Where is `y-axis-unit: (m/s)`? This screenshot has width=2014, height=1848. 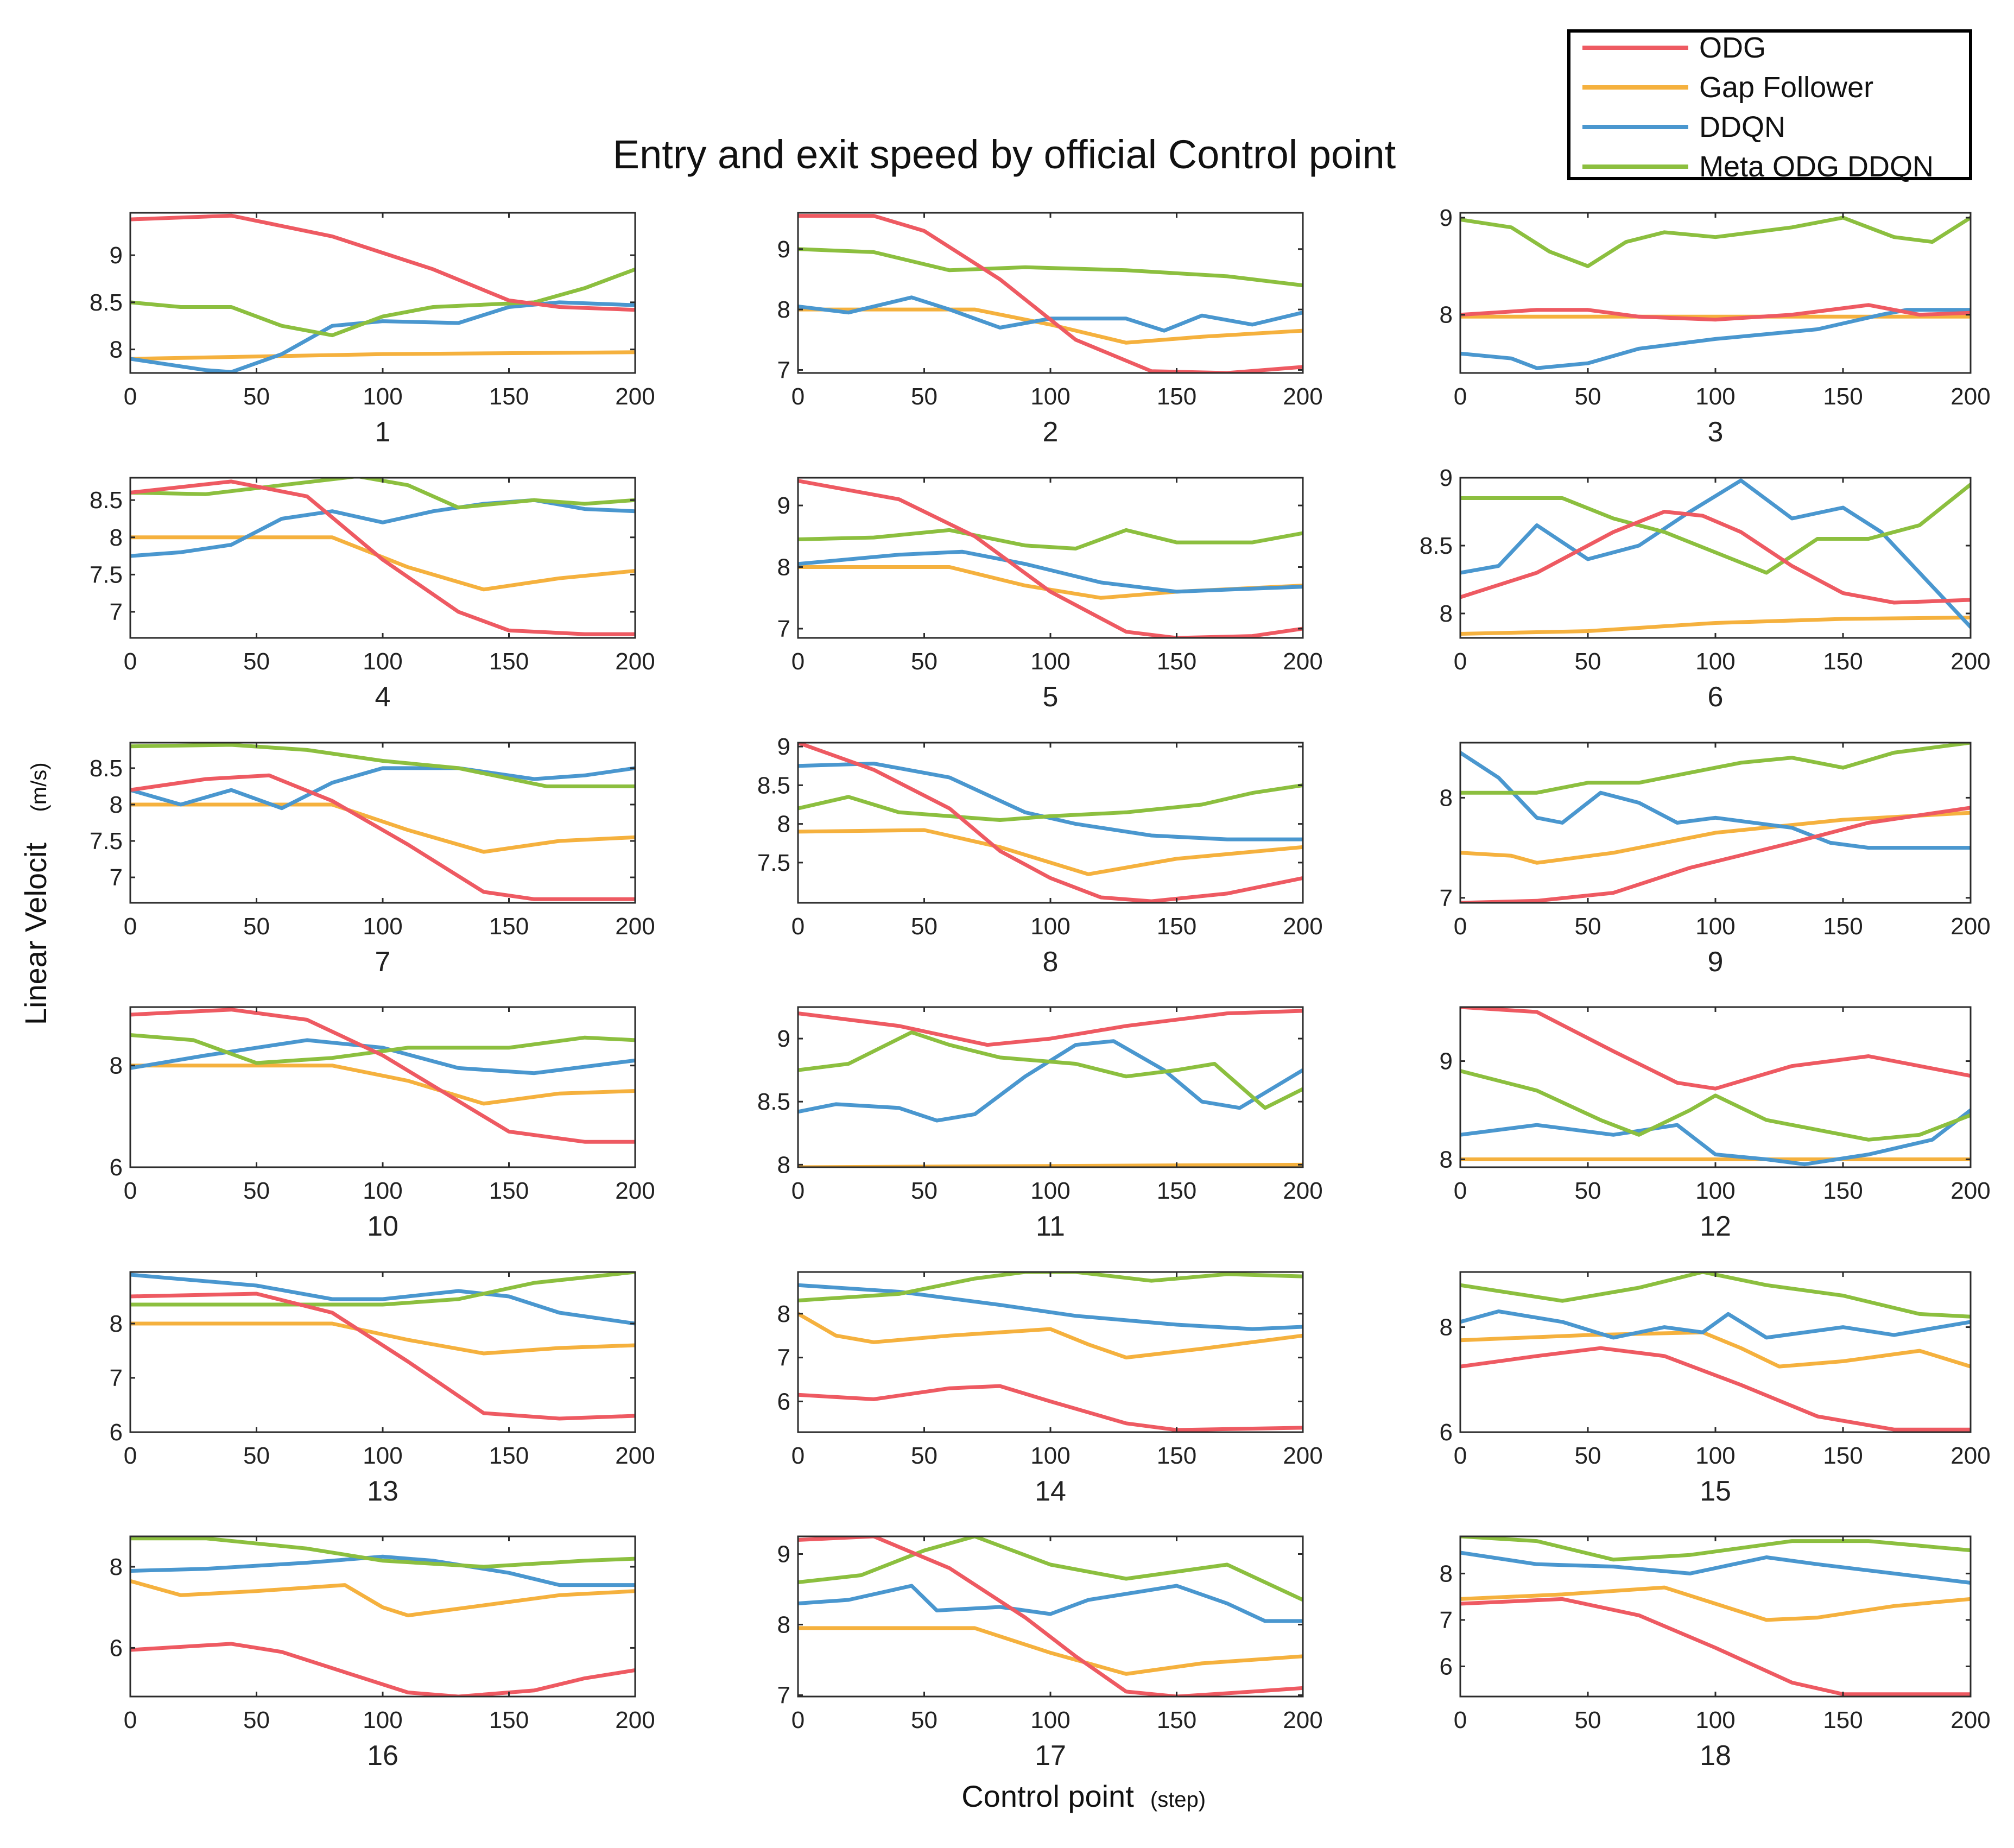 y-axis-unit: (m/s) is located at coordinates (39, 787).